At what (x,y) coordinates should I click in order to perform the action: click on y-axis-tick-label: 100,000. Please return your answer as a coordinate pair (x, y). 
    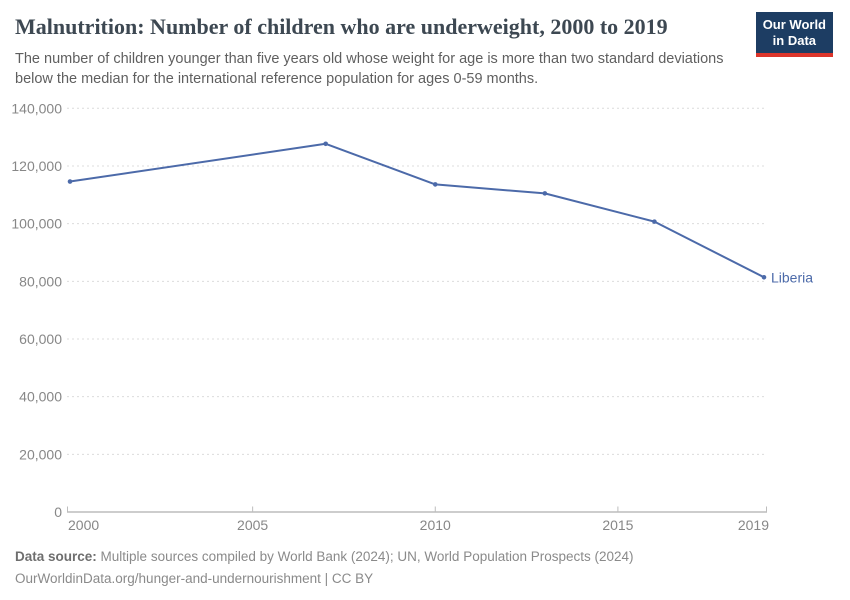
    Looking at the image, I should click on (36, 224).